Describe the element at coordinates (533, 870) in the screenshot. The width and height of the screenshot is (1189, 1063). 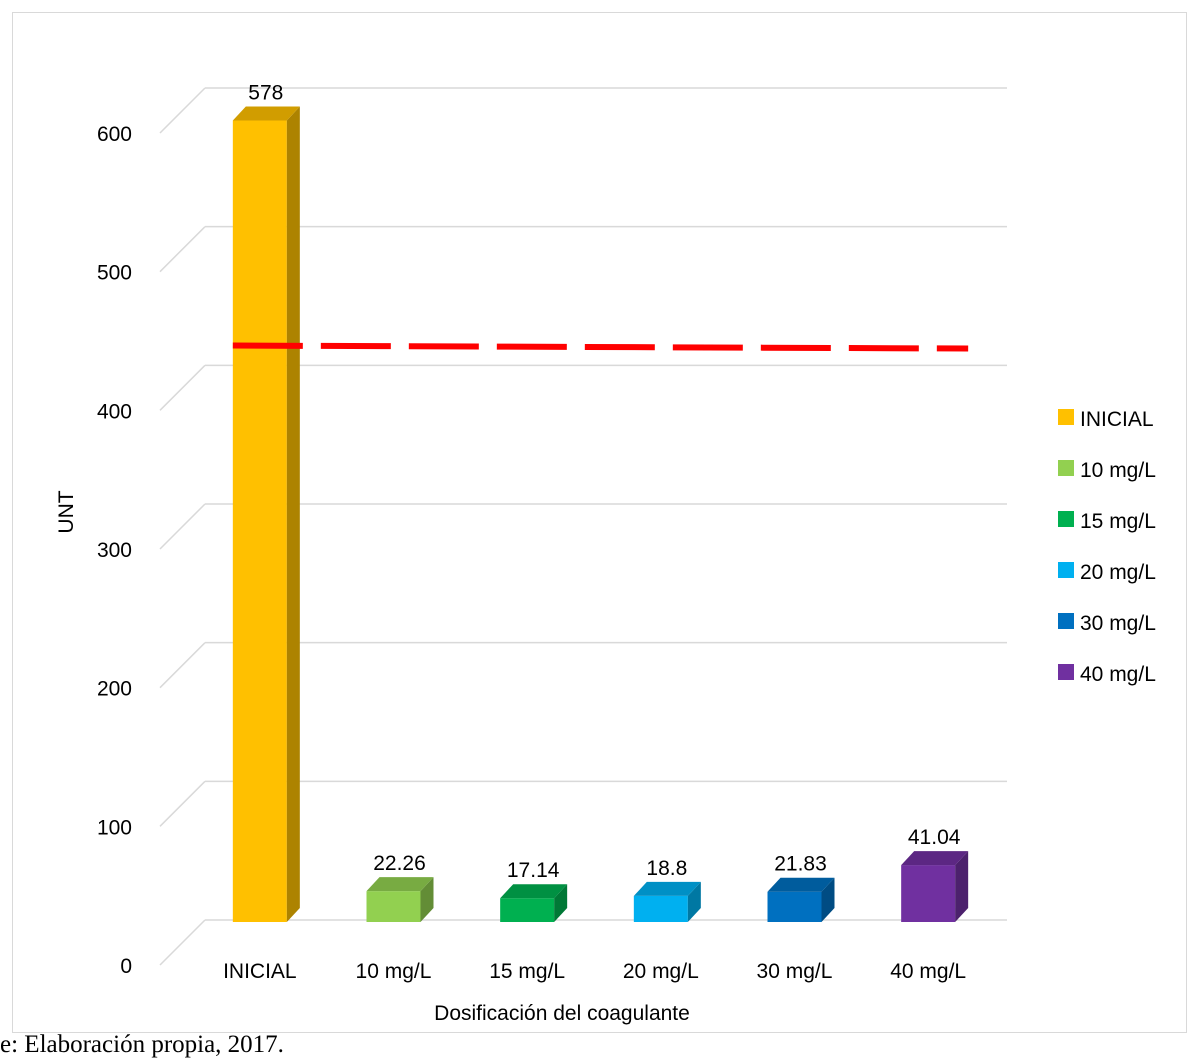
I see `data-label: 17.14` at that location.